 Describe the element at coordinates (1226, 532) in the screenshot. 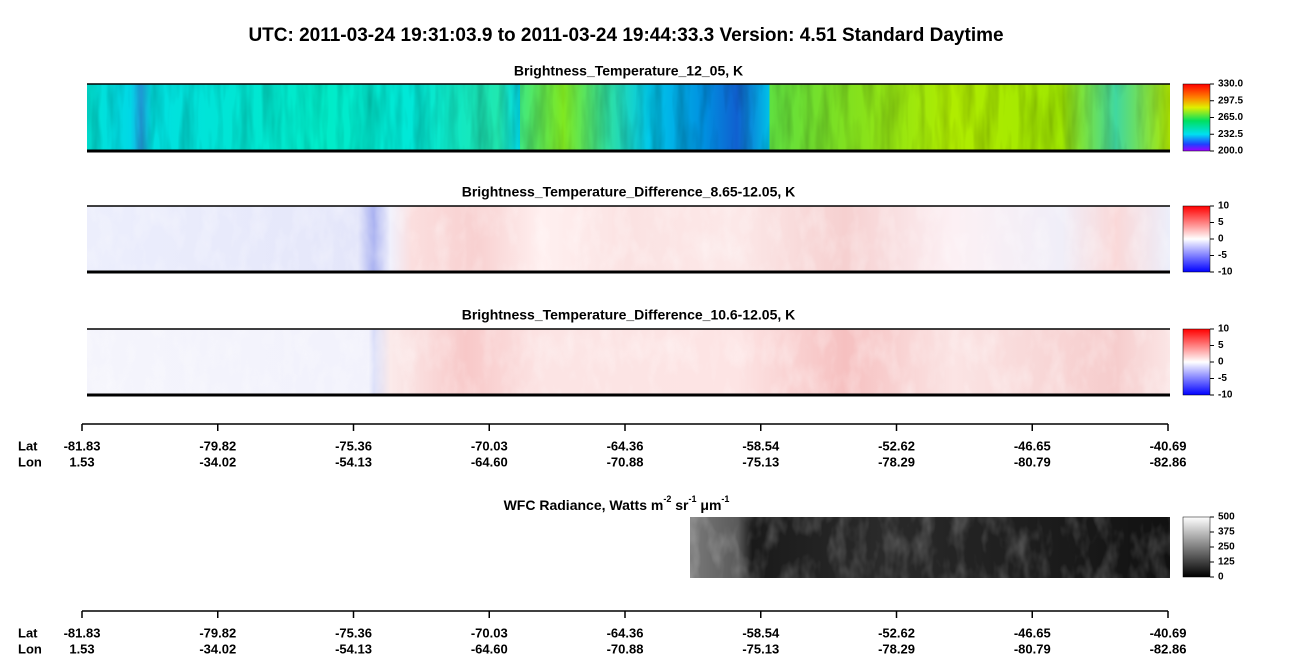

I see `colorbar-label: 375` at that location.